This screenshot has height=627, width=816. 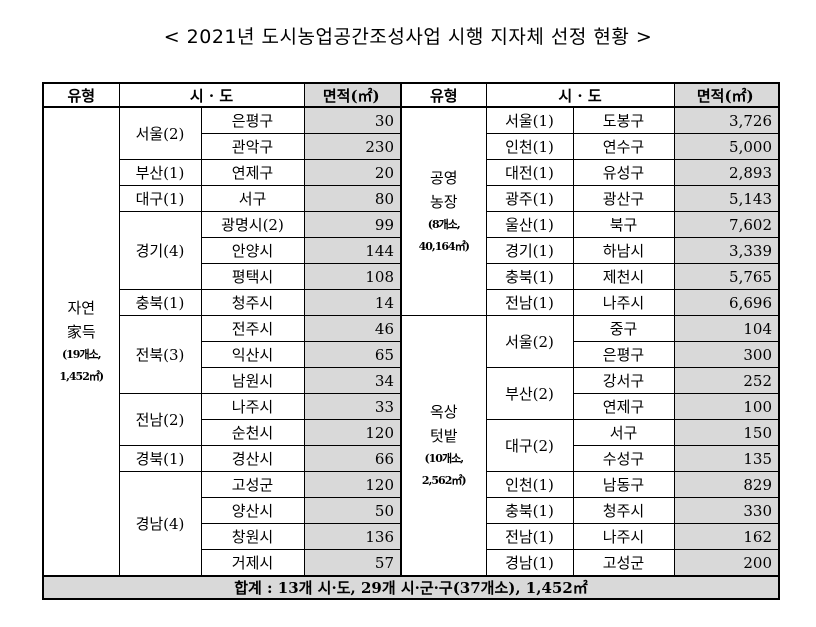 I want to click on header-row: 유형 시 · 도 면적(㎡) 유형 시 · 도 면적(㎡), so click(x=411, y=95).